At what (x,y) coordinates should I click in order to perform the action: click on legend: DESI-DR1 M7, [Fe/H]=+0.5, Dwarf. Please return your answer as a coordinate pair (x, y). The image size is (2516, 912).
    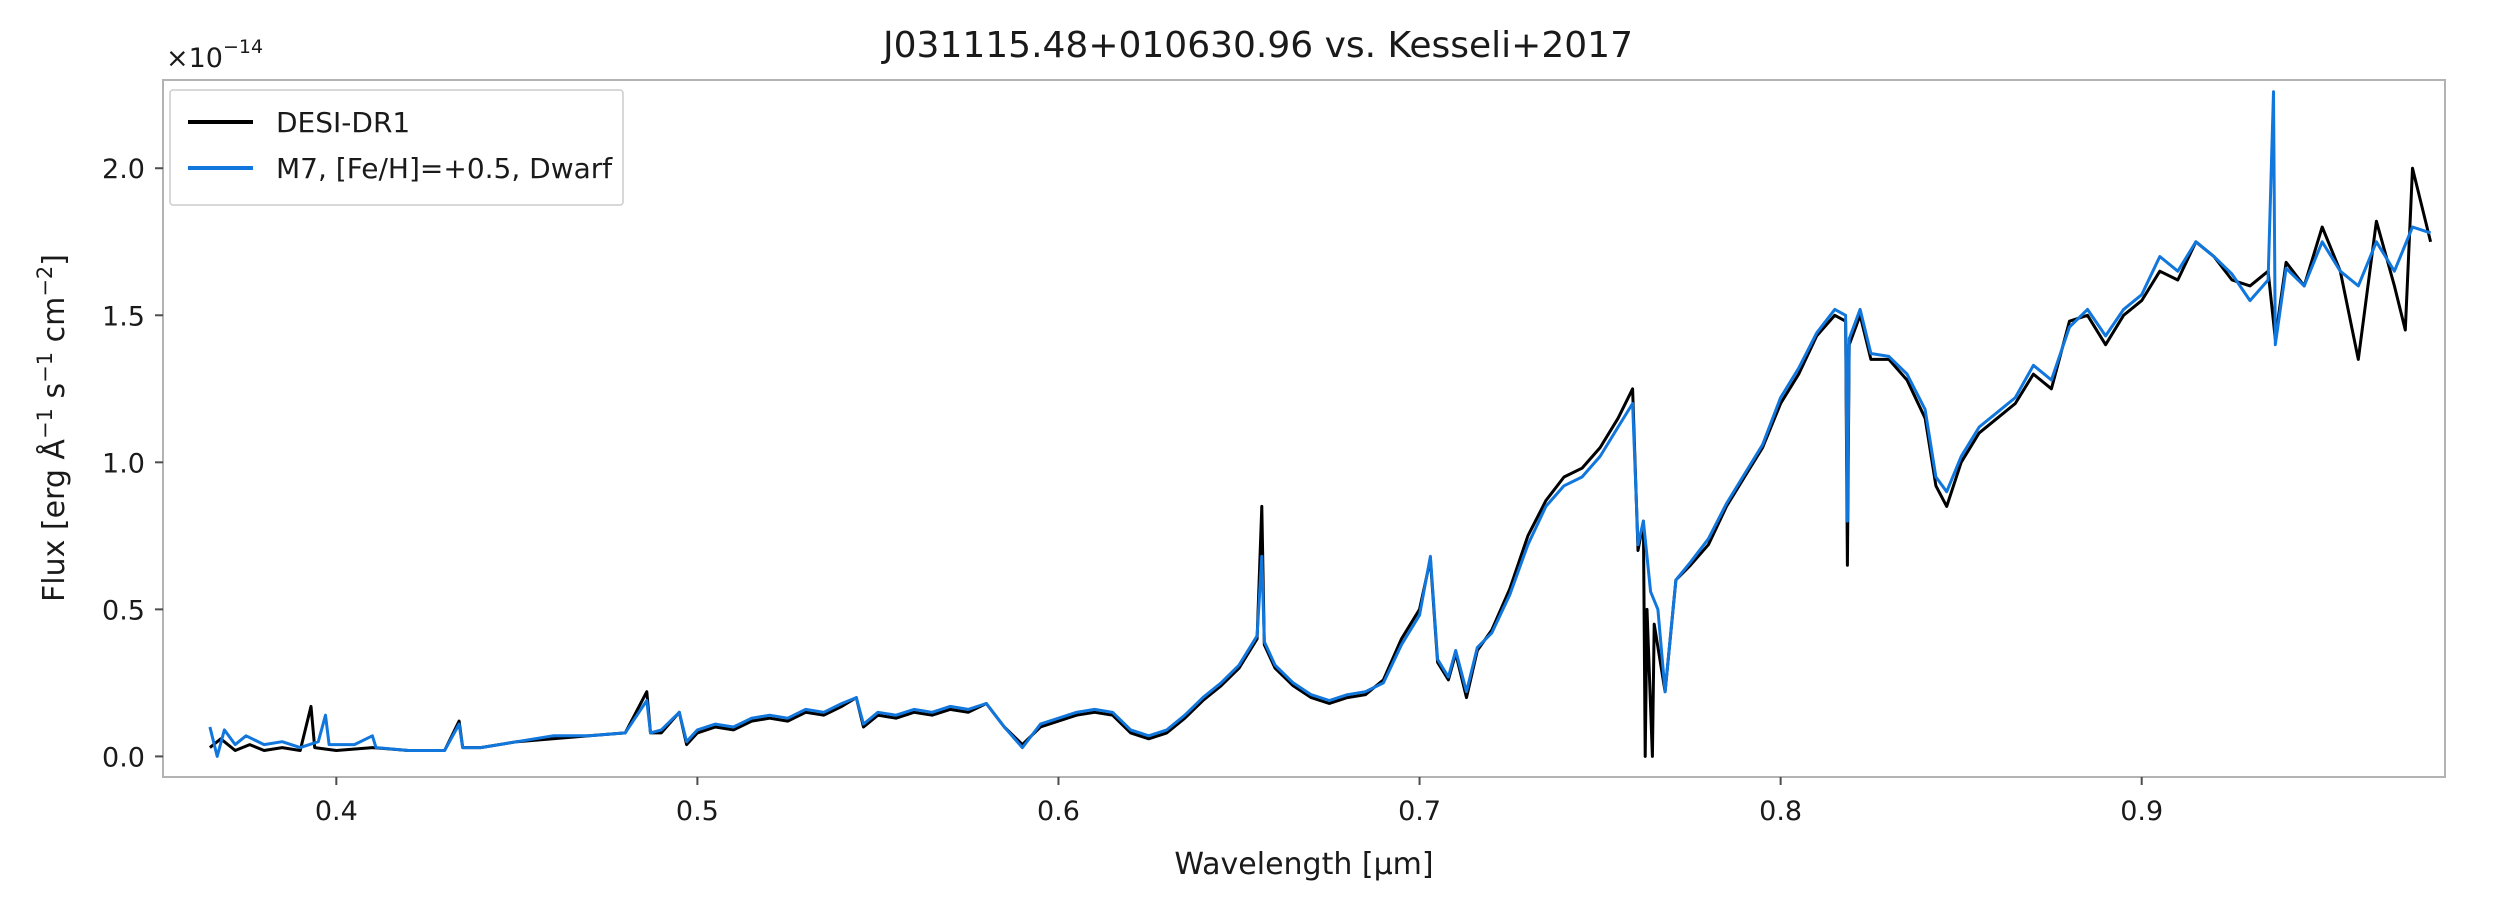
    Looking at the image, I should click on (396, 147).